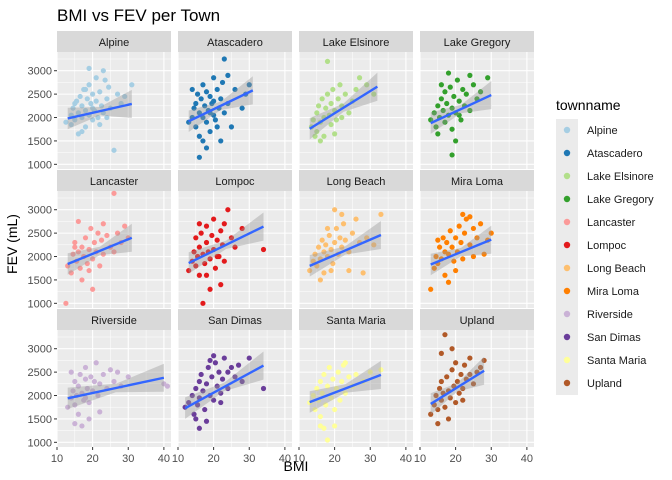 This screenshot has height=480, width=672. Describe the element at coordinates (602, 131) in the screenshot. I see `legend-label: Alpine` at that location.